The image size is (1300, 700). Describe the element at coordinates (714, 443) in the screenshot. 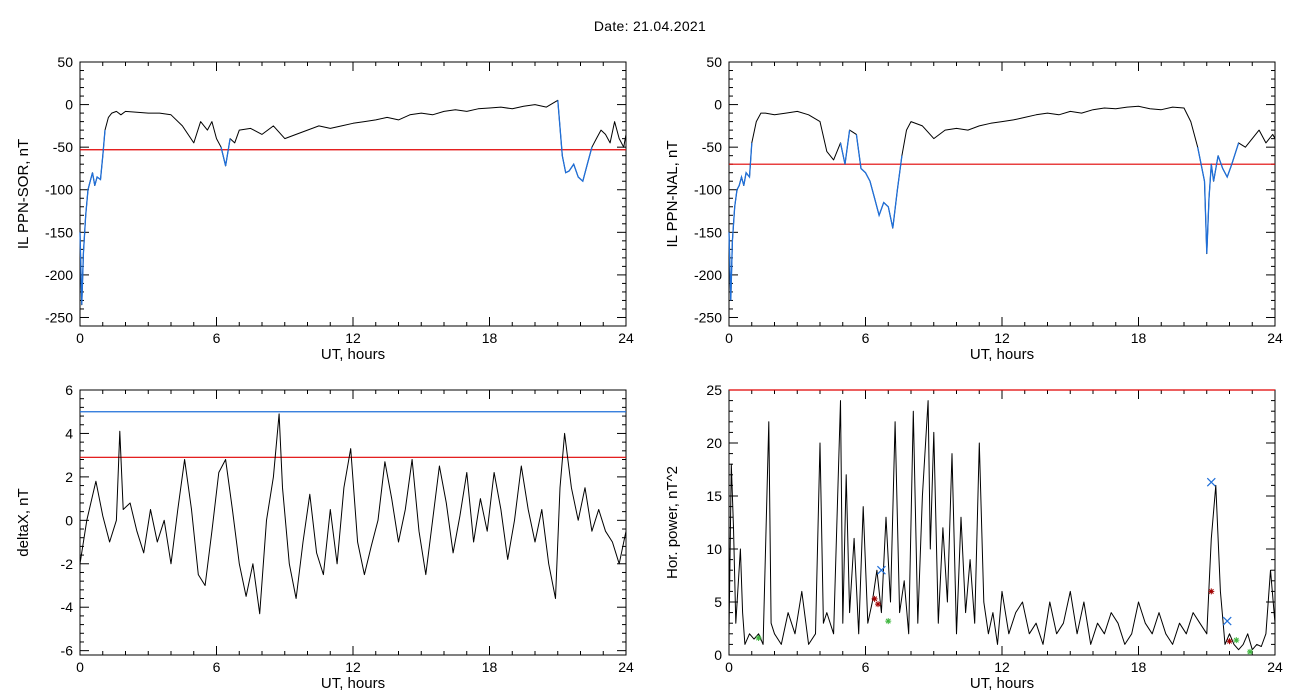

I see `y-tick-label: 20` at that location.